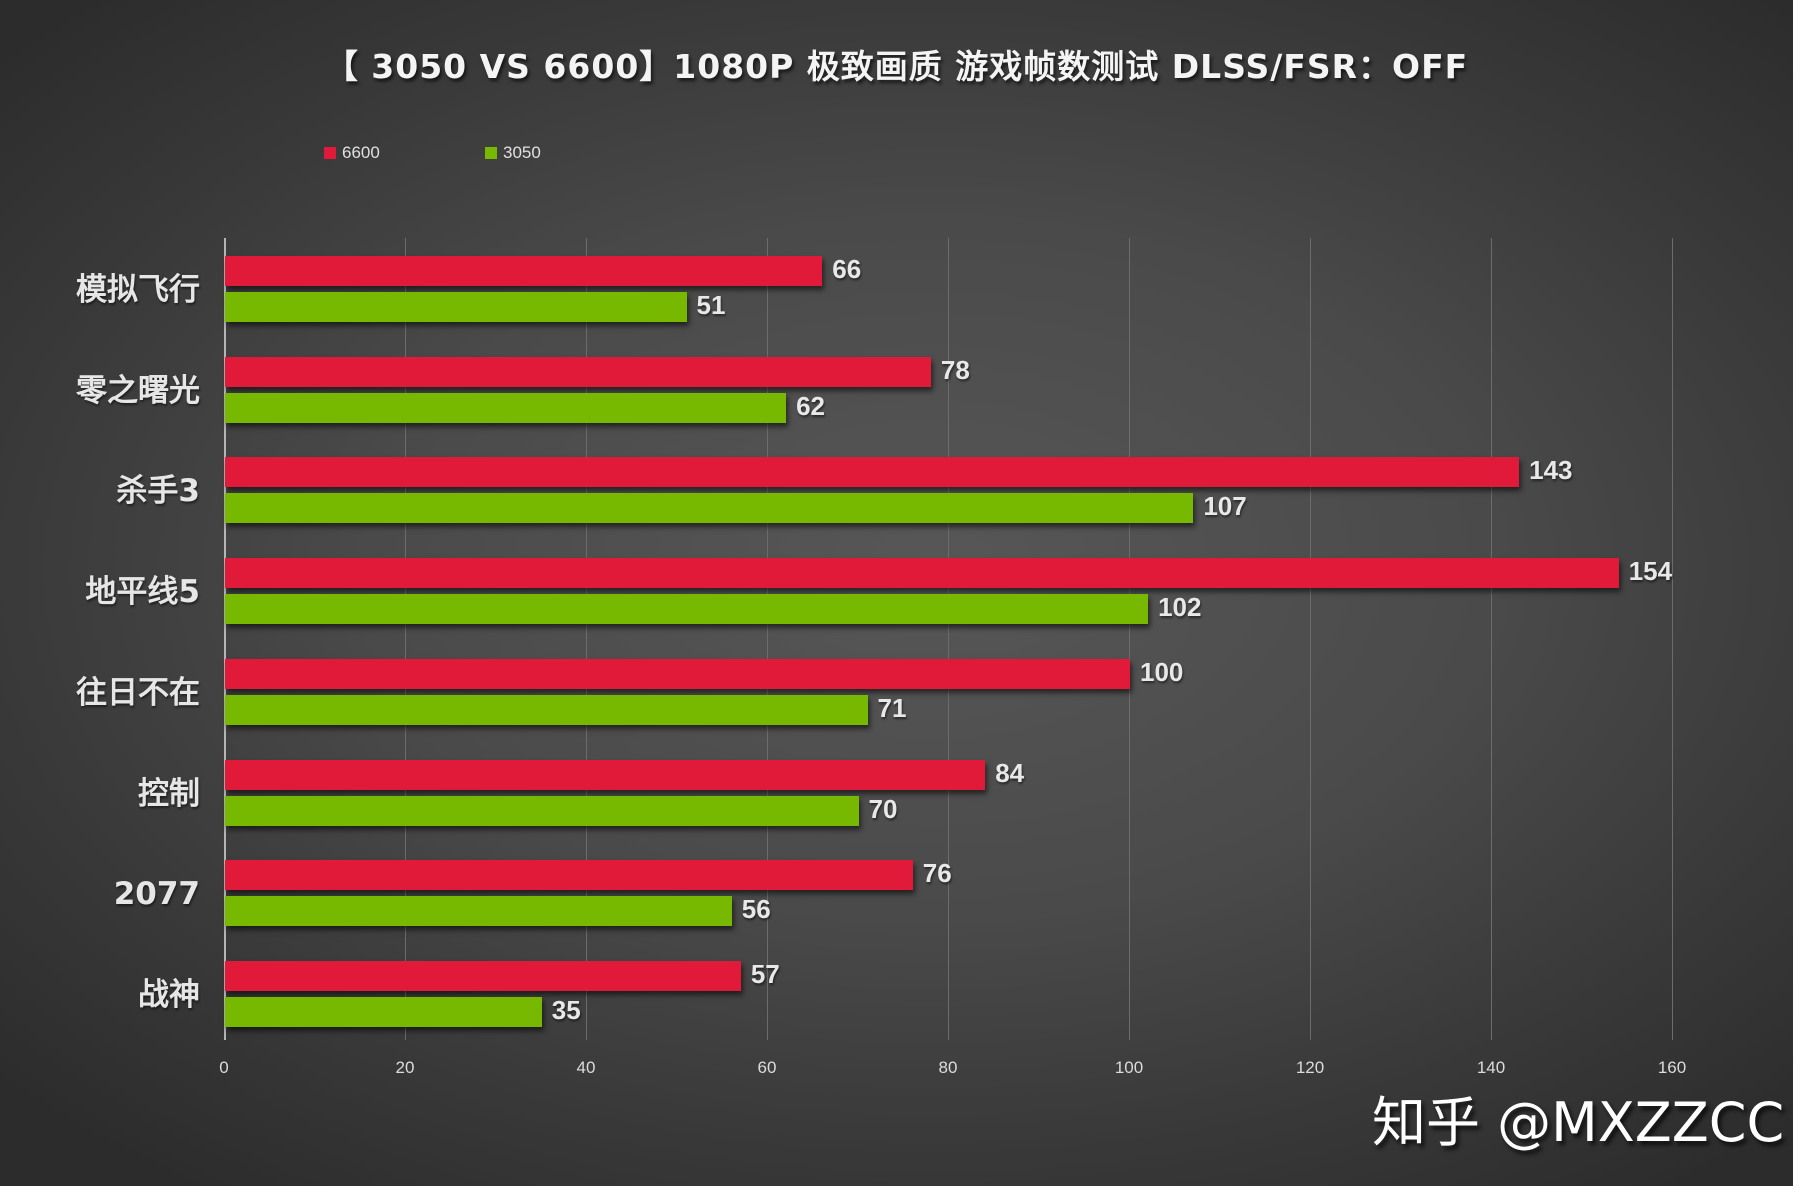  I want to click on x-tick-label: 120, so click(1310, 1067).